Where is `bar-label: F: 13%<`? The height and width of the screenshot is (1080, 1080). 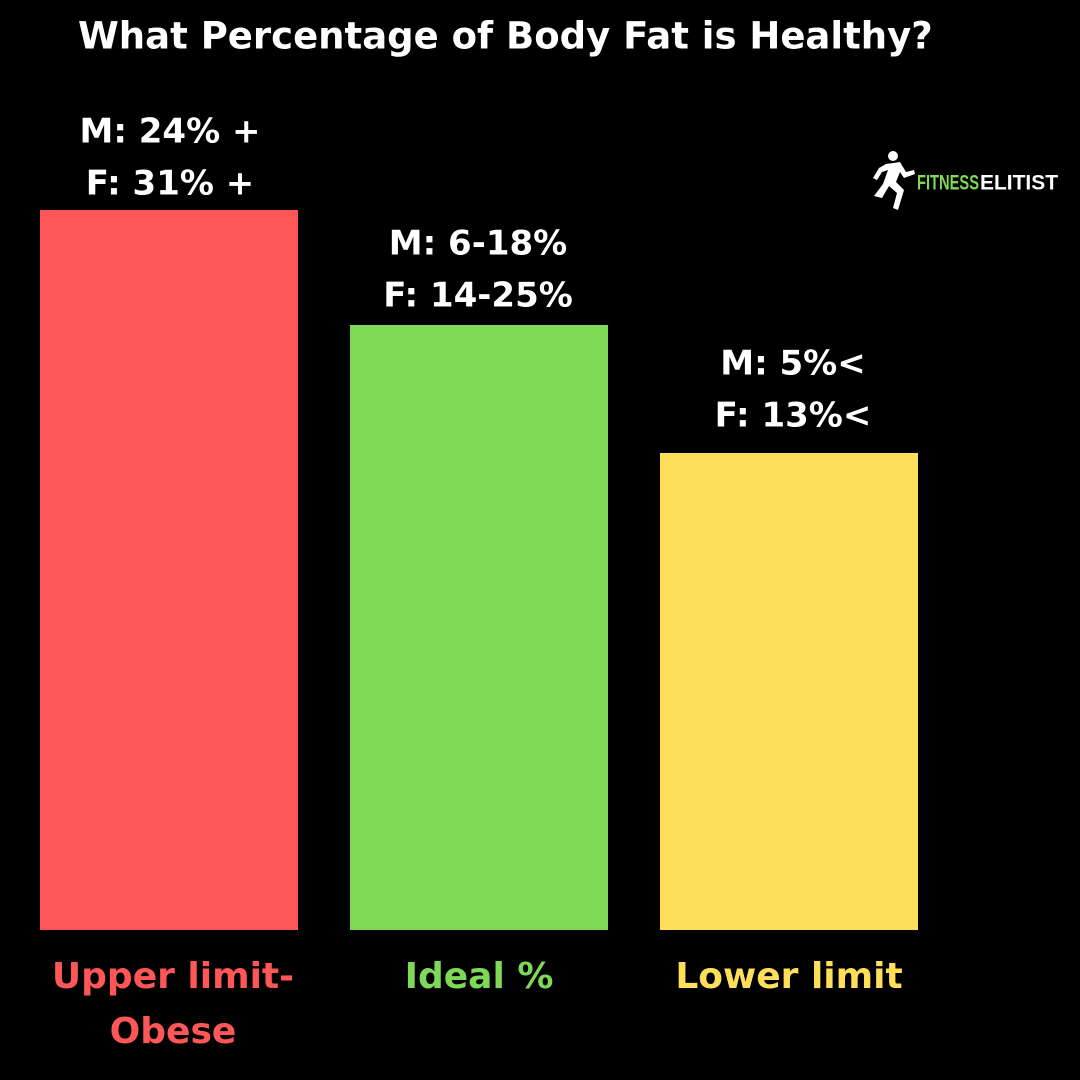 bar-label: F: 13%< is located at coordinates (793, 416).